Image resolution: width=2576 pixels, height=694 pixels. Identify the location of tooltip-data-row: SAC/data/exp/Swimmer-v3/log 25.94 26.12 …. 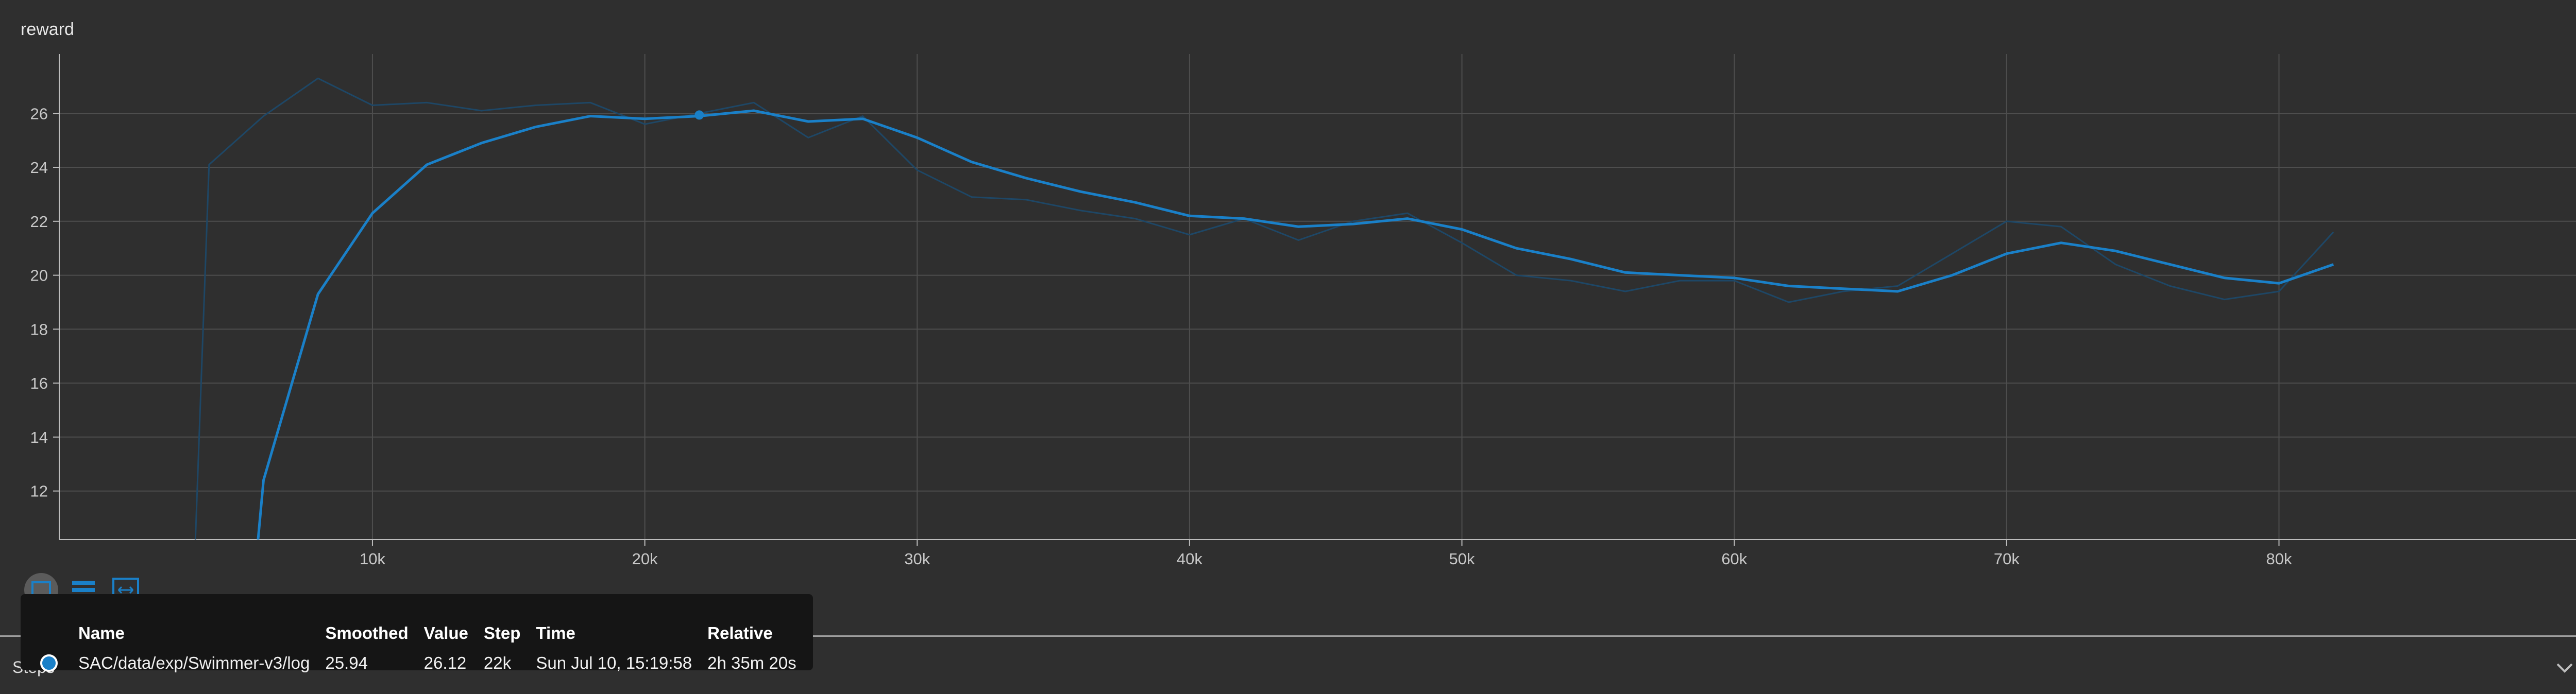
(416, 663).